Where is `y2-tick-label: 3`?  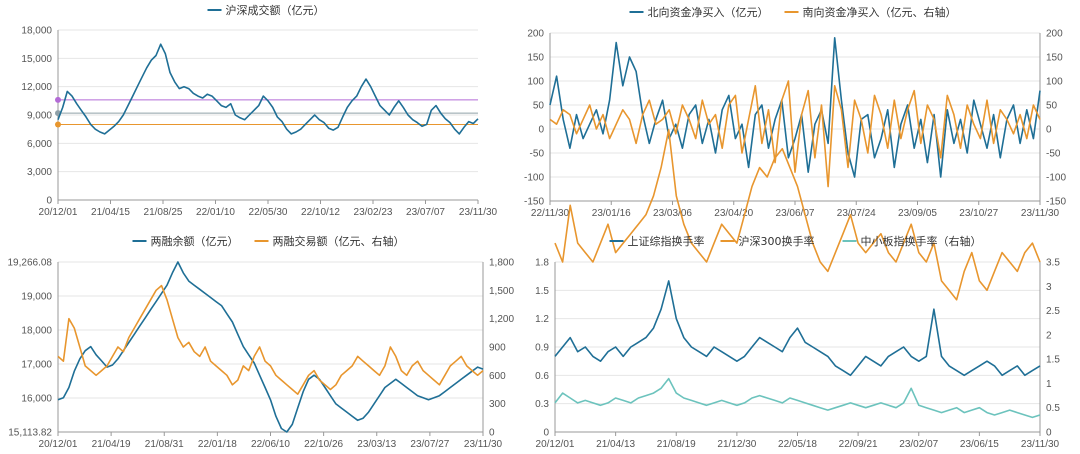 y2-tick-label: 3 is located at coordinates (1049, 287).